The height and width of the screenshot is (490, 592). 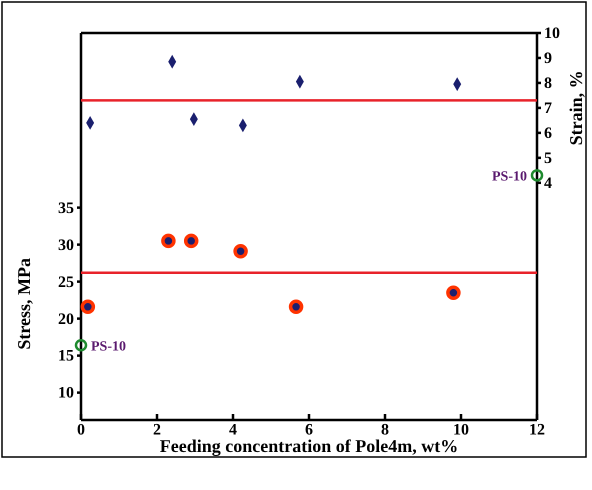 I want to click on y2-tick-label: 5, so click(x=548, y=158).